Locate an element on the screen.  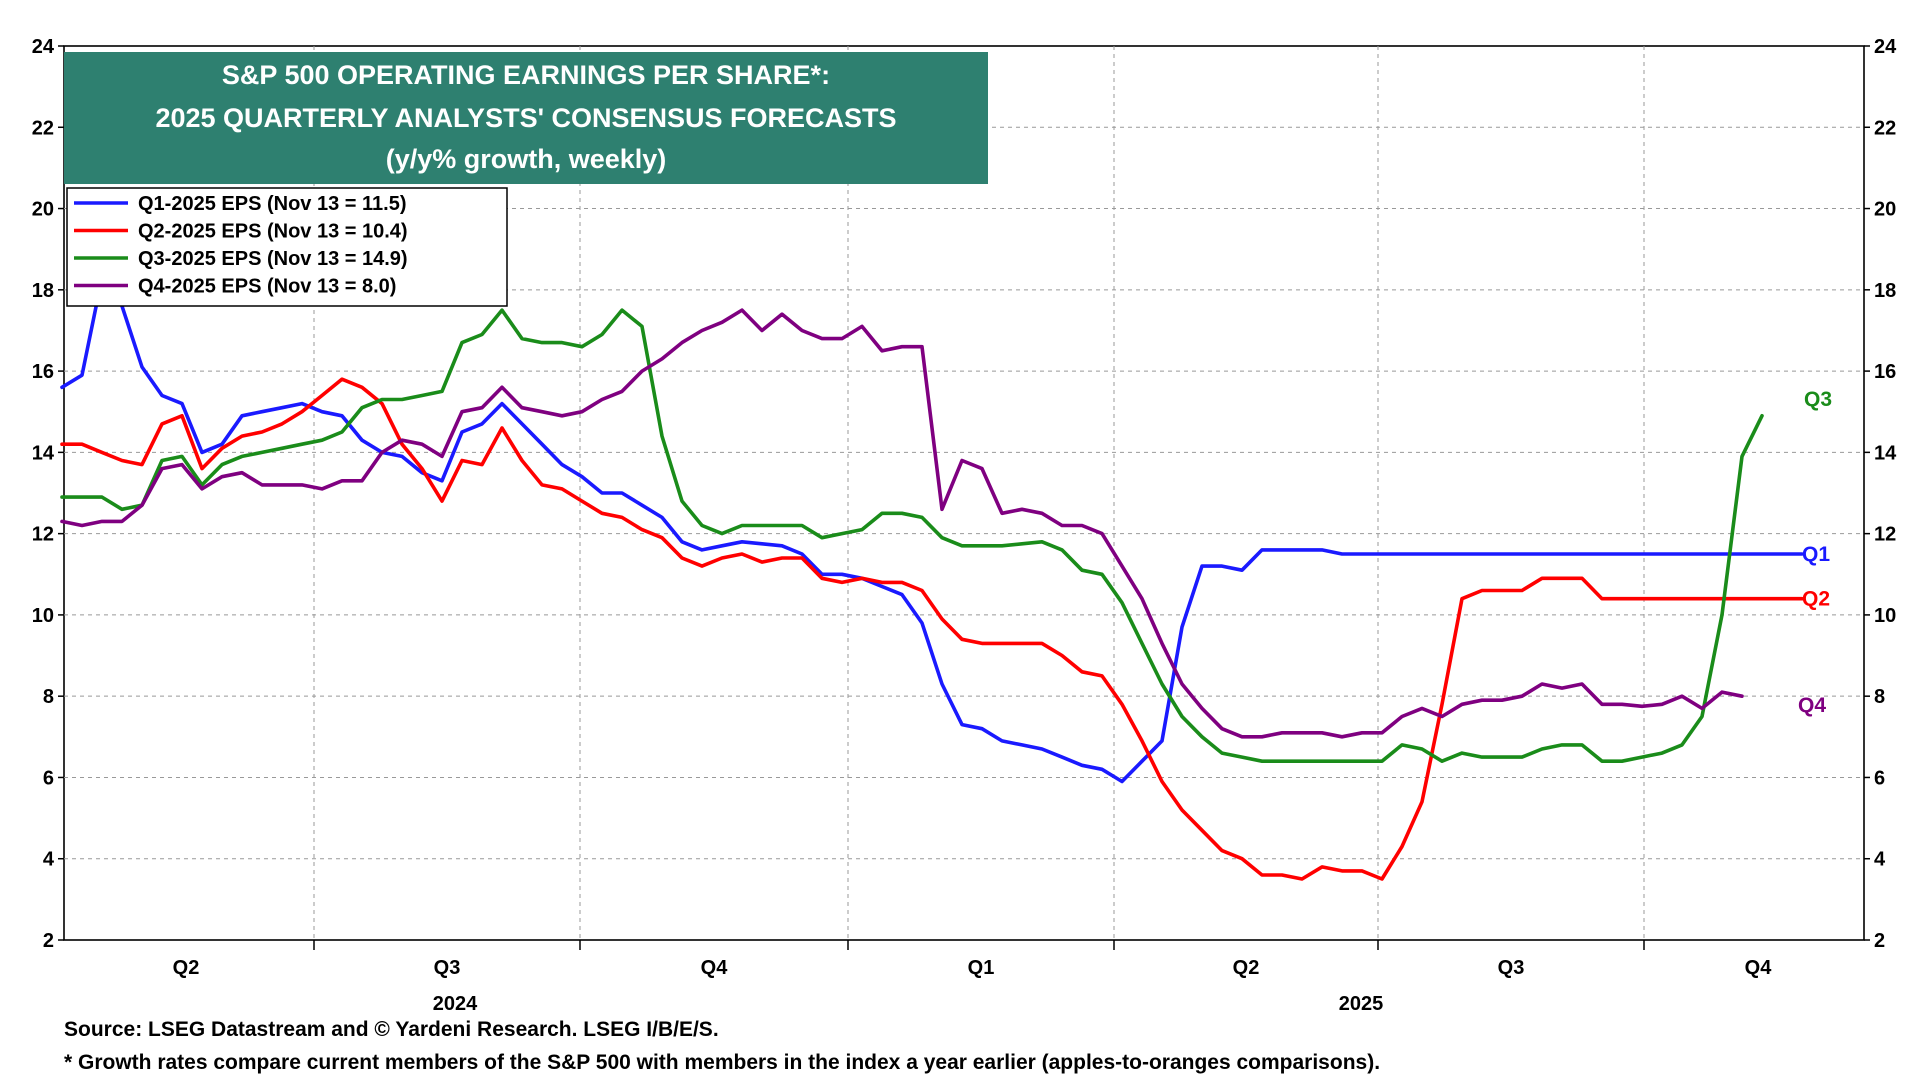
chart-title-line-1: S&P 500 OPERATING EARNINGS PER SHARE*: is located at coordinates (526, 75).